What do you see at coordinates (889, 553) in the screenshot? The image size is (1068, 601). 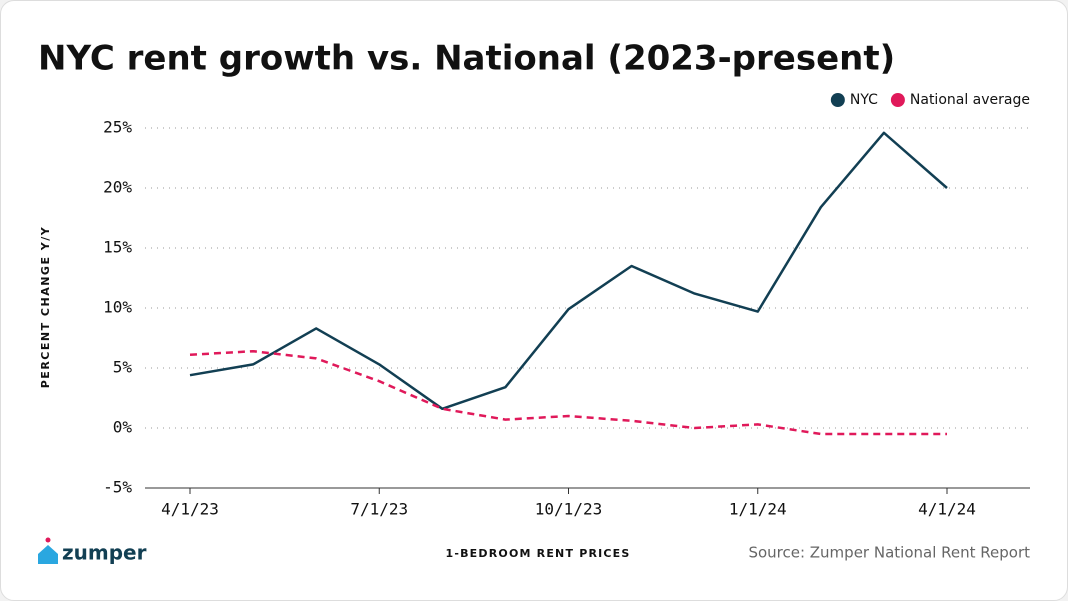 I see `source: Source: Zumper National Rent Report` at bounding box center [889, 553].